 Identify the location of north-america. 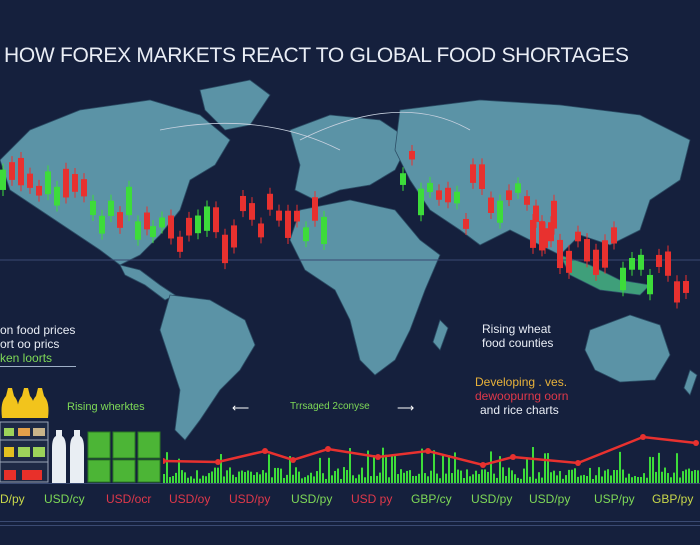
(115, 182).